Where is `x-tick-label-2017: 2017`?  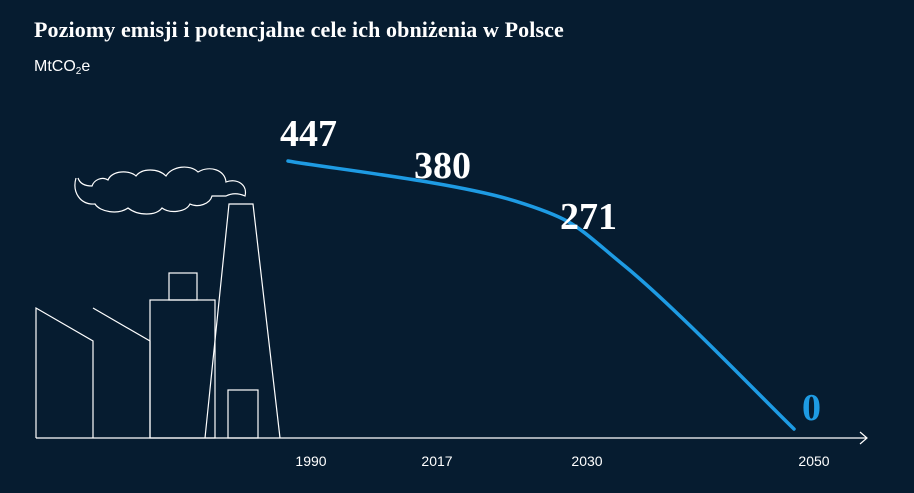 x-tick-label-2017: 2017 is located at coordinates (436, 461).